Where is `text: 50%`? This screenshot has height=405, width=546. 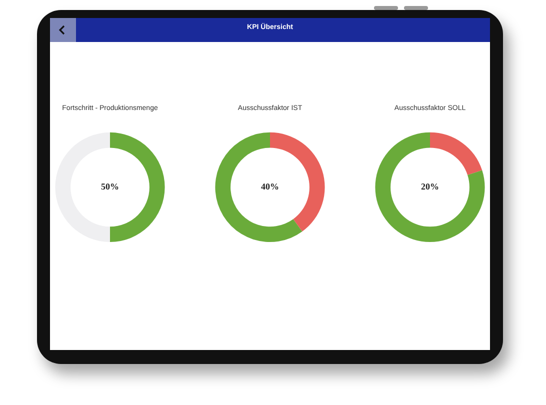 text: 50% is located at coordinates (110, 187).